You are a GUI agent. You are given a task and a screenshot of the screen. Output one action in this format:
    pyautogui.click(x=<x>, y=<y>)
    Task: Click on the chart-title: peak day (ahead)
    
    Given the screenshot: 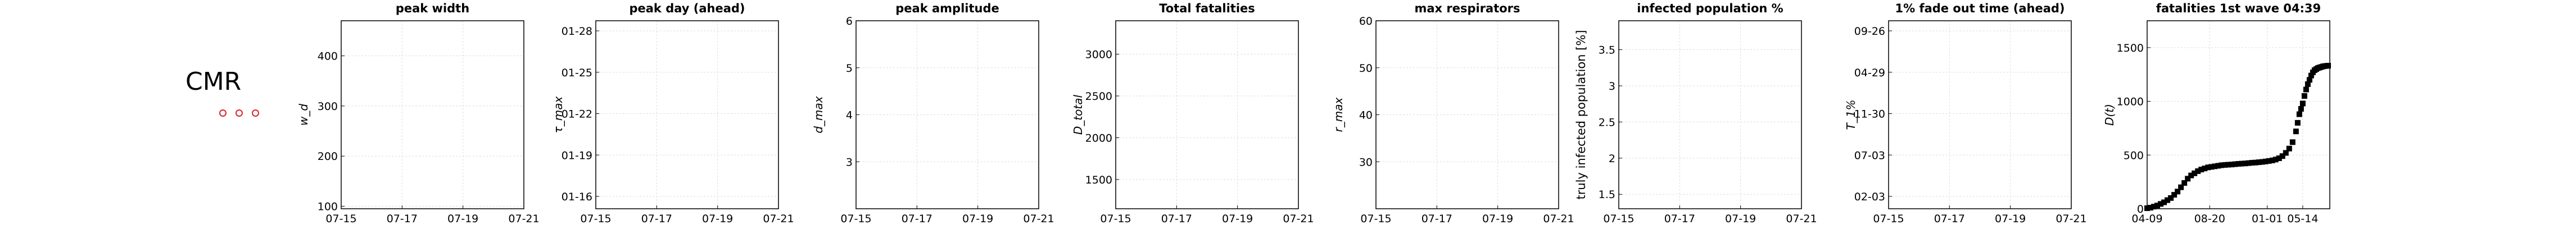 What is the action you would take?
    pyautogui.click(x=687, y=8)
    